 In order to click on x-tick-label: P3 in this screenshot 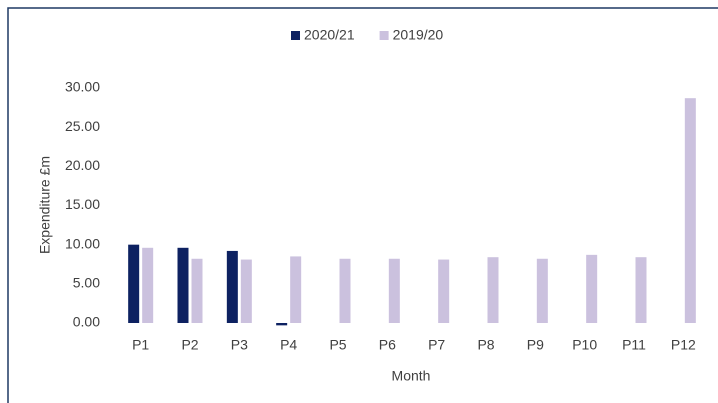, I will do `click(239, 345)`.